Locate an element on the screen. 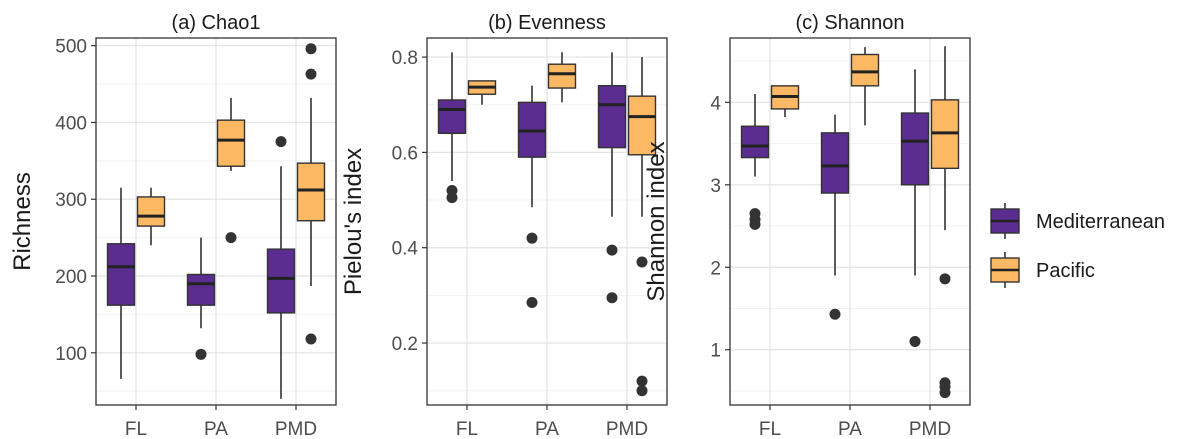 The width and height of the screenshot is (1198, 439). legend-item-pacific is located at coordinates (1005, 270).